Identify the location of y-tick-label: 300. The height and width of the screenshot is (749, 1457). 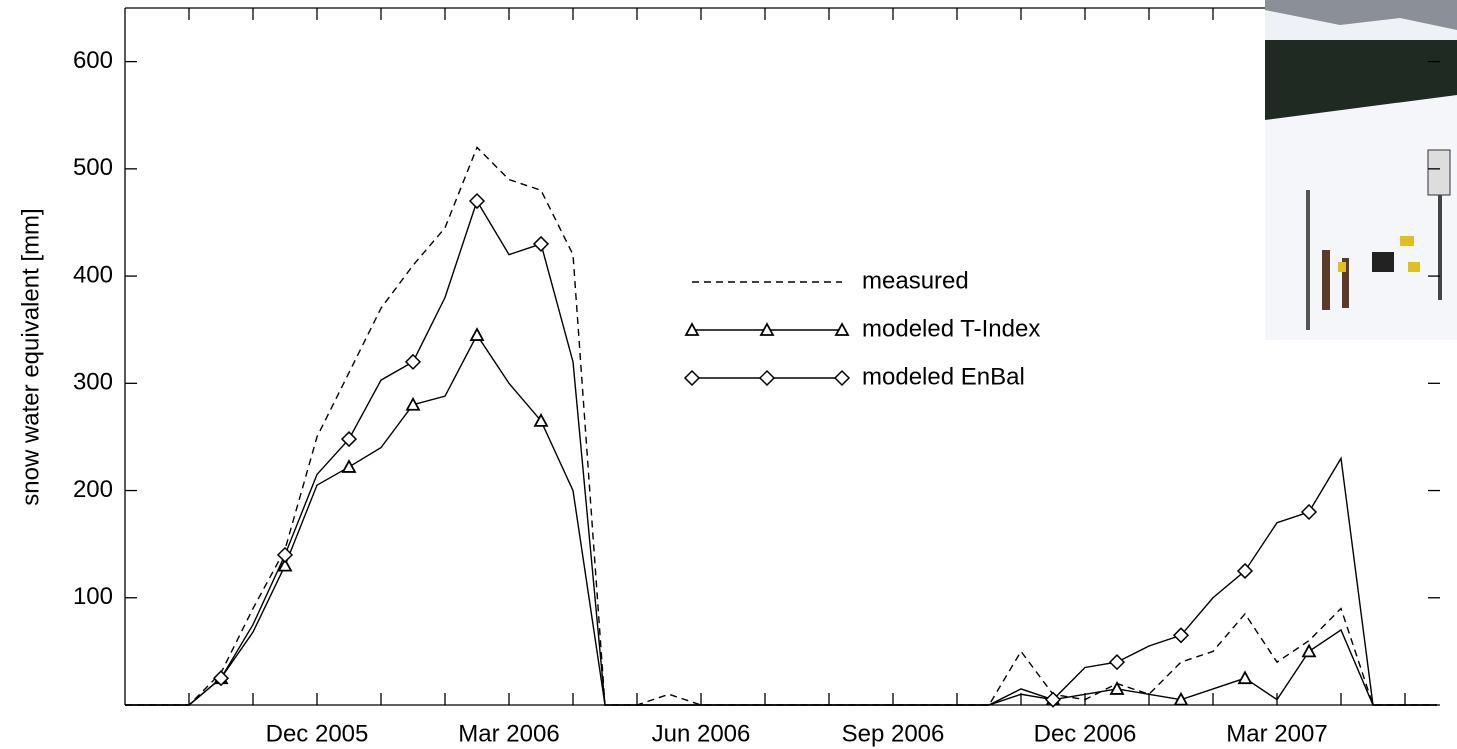
(93, 382).